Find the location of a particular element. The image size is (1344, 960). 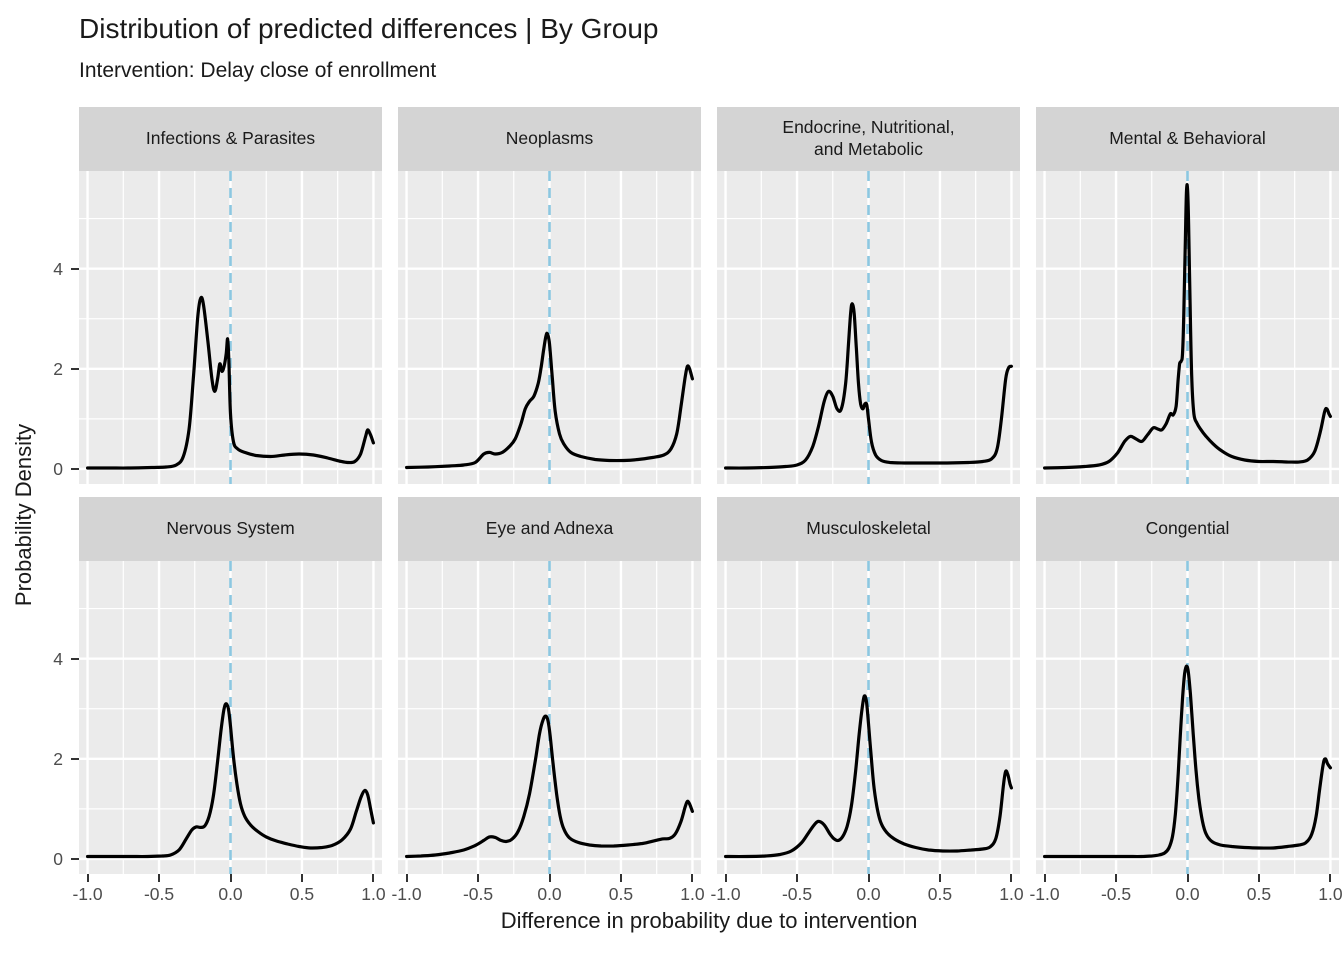

facet-endocrine-nutritional-and-metabolic: Endocrine, Nutritional, and Metabolic is located at coordinates (868, 295).